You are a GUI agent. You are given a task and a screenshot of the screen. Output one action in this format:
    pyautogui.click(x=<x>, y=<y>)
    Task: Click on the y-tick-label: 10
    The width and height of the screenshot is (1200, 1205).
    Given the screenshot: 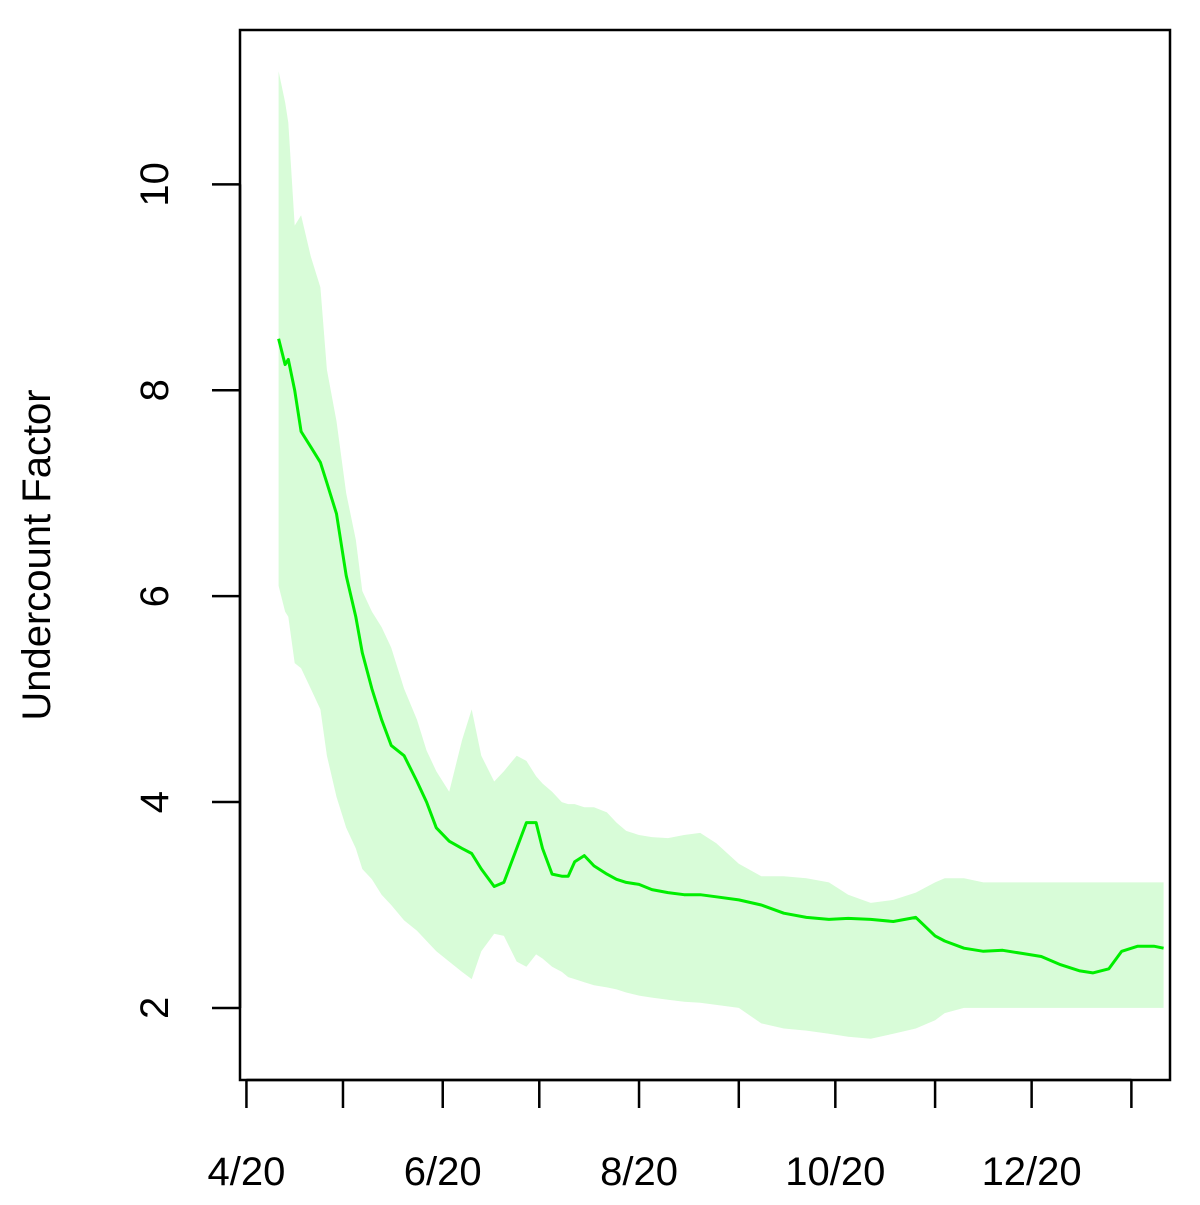 What is the action you would take?
    pyautogui.click(x=155, y=184)
    